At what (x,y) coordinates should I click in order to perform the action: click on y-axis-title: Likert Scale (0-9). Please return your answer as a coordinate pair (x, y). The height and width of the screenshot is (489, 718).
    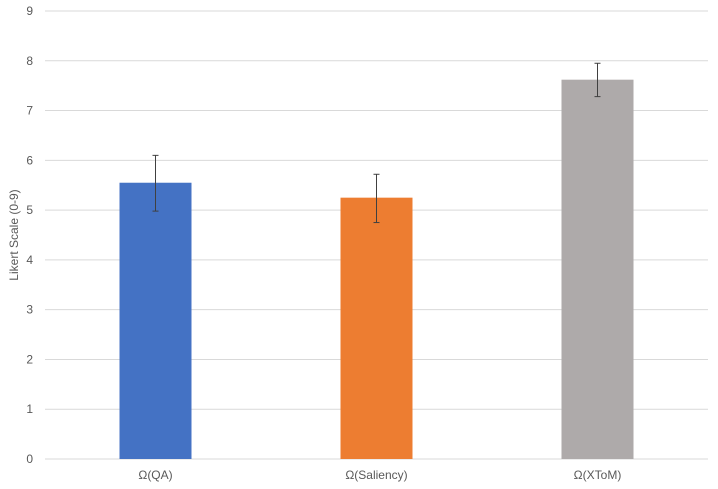
    Looking at the image, I should click on (14, 234).